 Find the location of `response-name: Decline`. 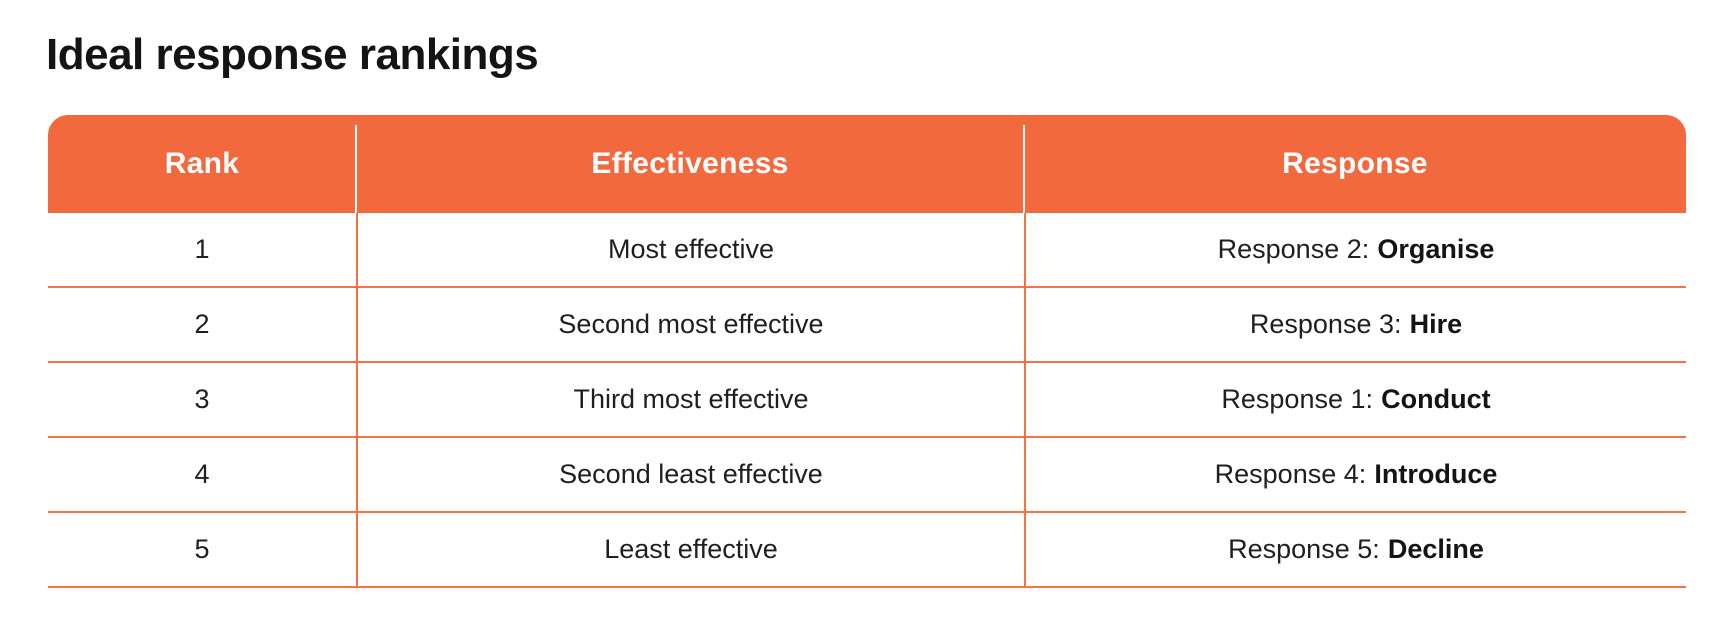

response-name: Decline is located at coordinates (1435, 549).